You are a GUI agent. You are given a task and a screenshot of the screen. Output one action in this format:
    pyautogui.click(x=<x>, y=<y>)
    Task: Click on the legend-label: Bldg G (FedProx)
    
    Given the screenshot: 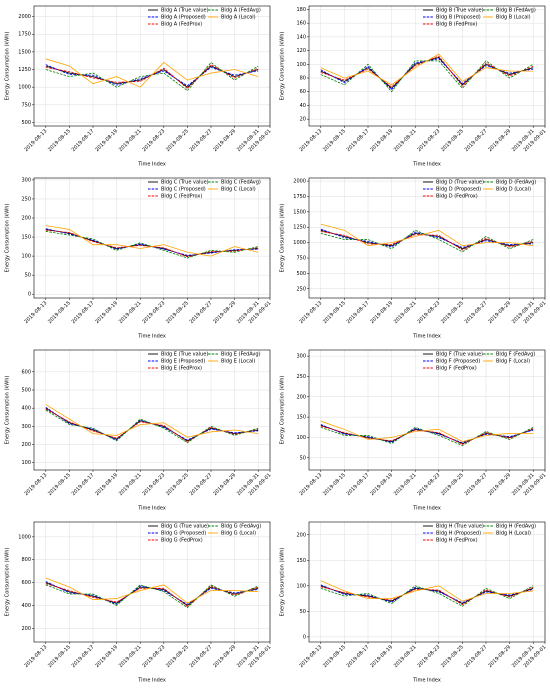 What is the action you would take?
    pyautogui.click(x=182, y=541)
    